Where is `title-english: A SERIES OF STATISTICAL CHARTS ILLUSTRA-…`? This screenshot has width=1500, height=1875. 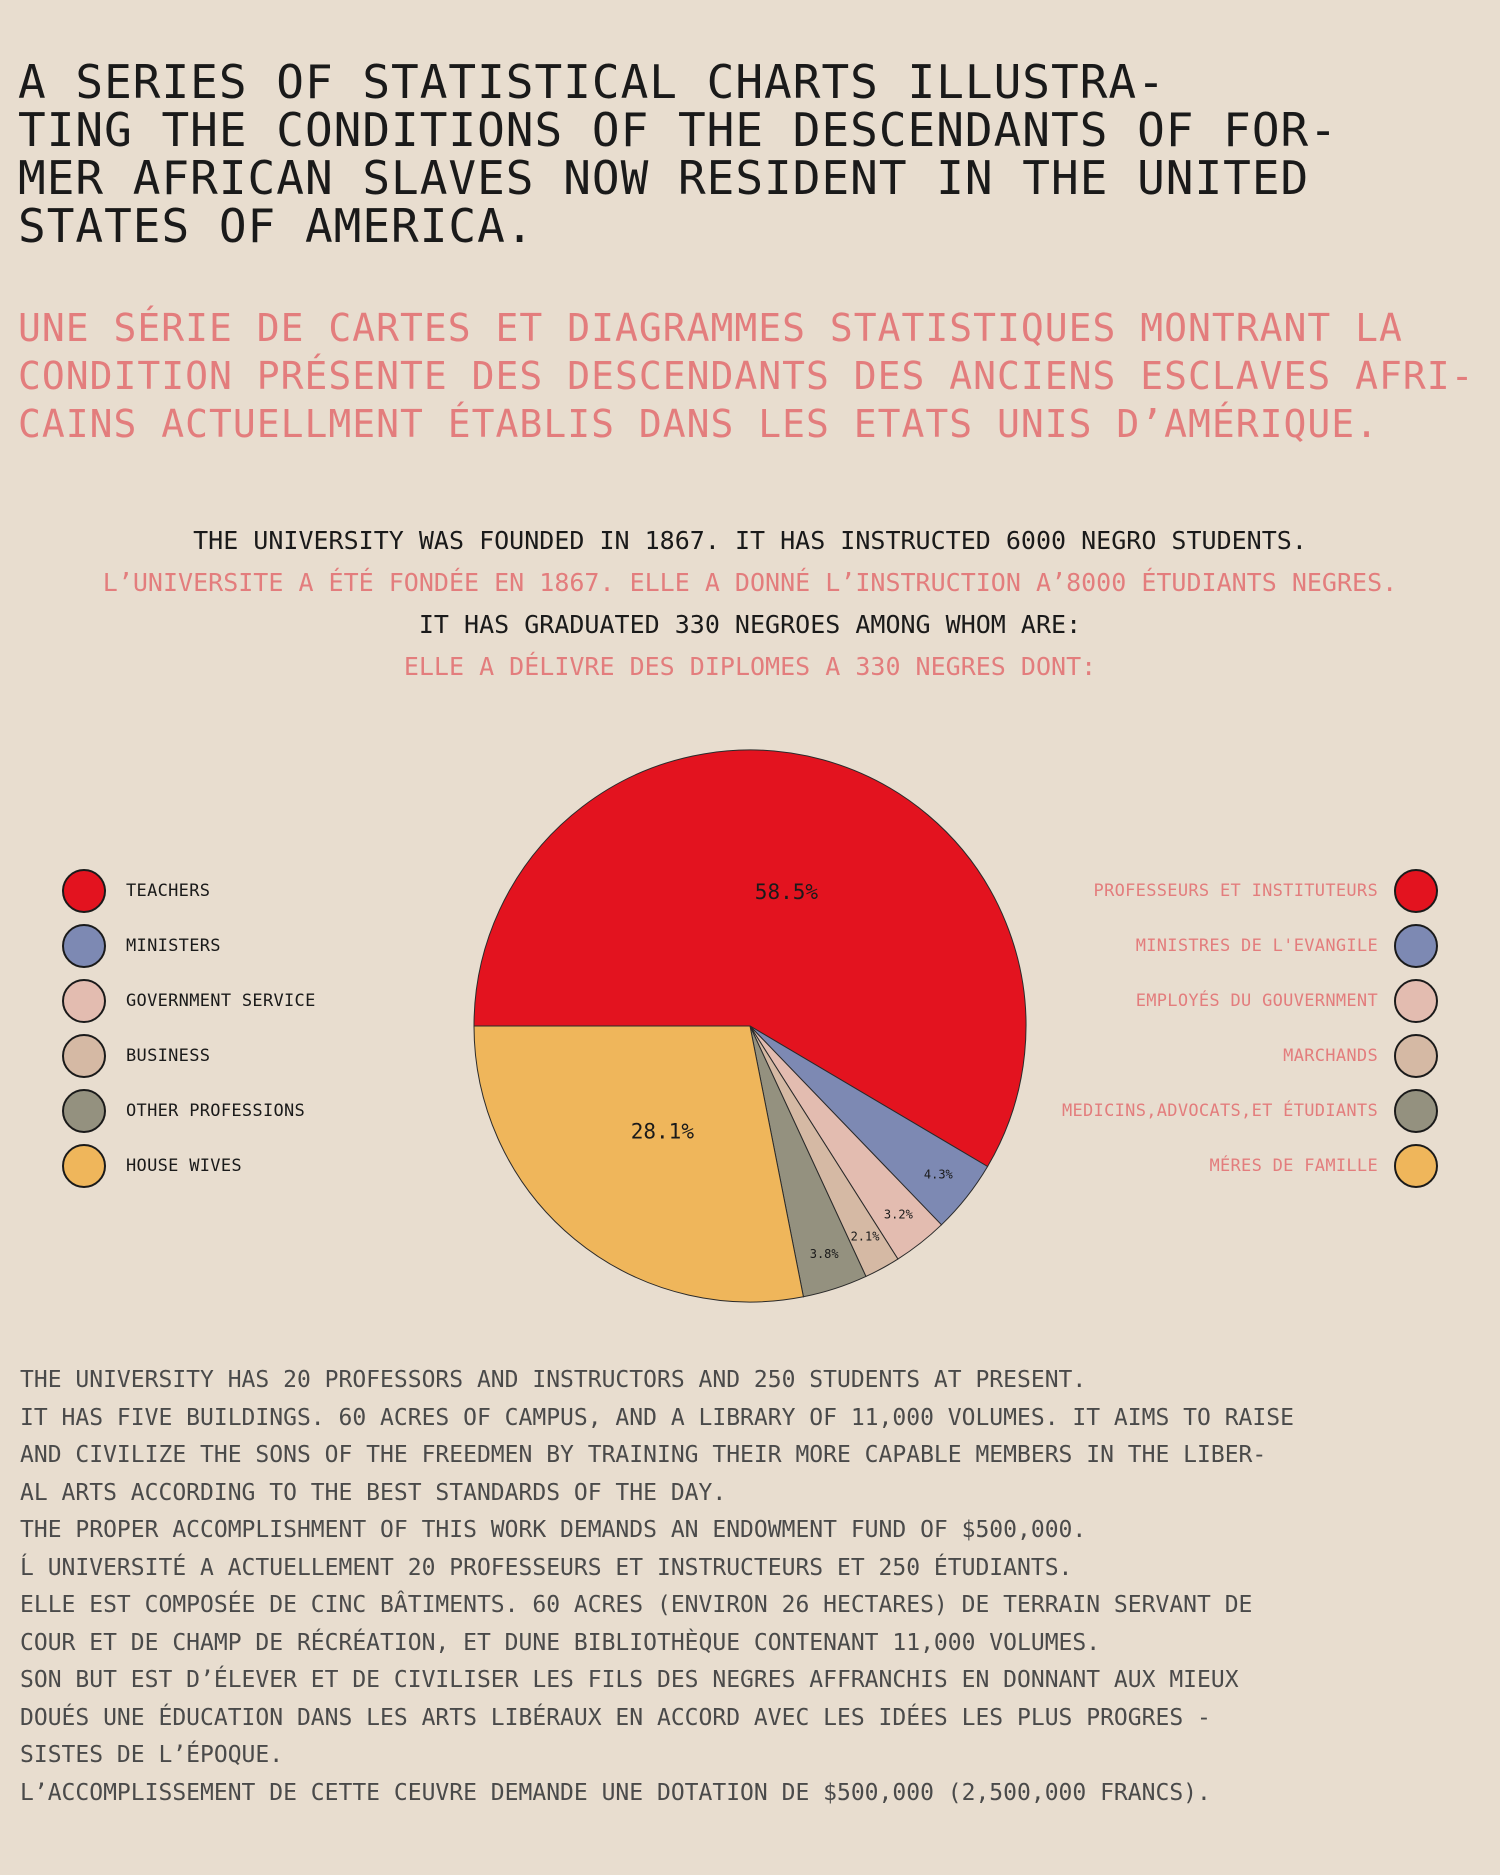
title-english: A SERIES OF STATISTICAL CHARTS ILLUSTRA-… is located at coordinates (678, 154).